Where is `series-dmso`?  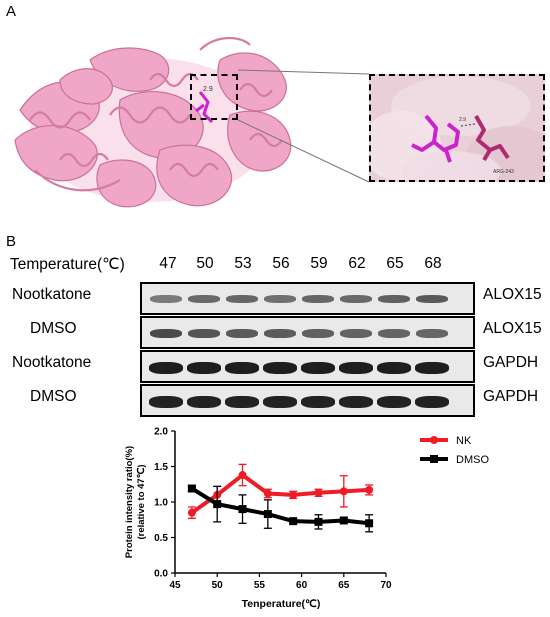 series-dmso is located at coordinates (280, 508).